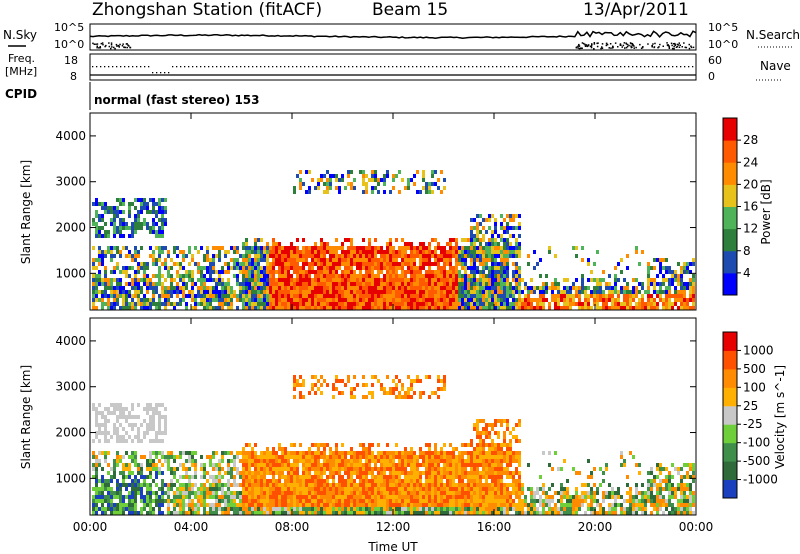 This screenshot has height=554, width=800. Describe the element at coordinates (410, 10) in the screenshot. I see `beam-label: Beam 15` at that location.